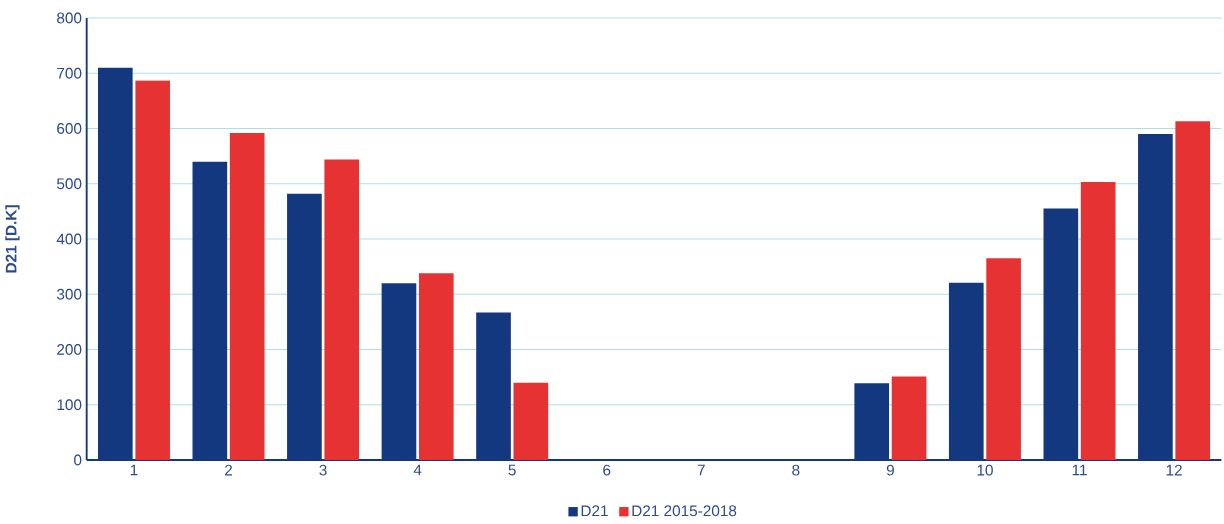 The width and height of the screenshot is (1224, 524). Describe the element at coordinates (594, 511) in the screenshot. I see `legend-label: D21` at that location.